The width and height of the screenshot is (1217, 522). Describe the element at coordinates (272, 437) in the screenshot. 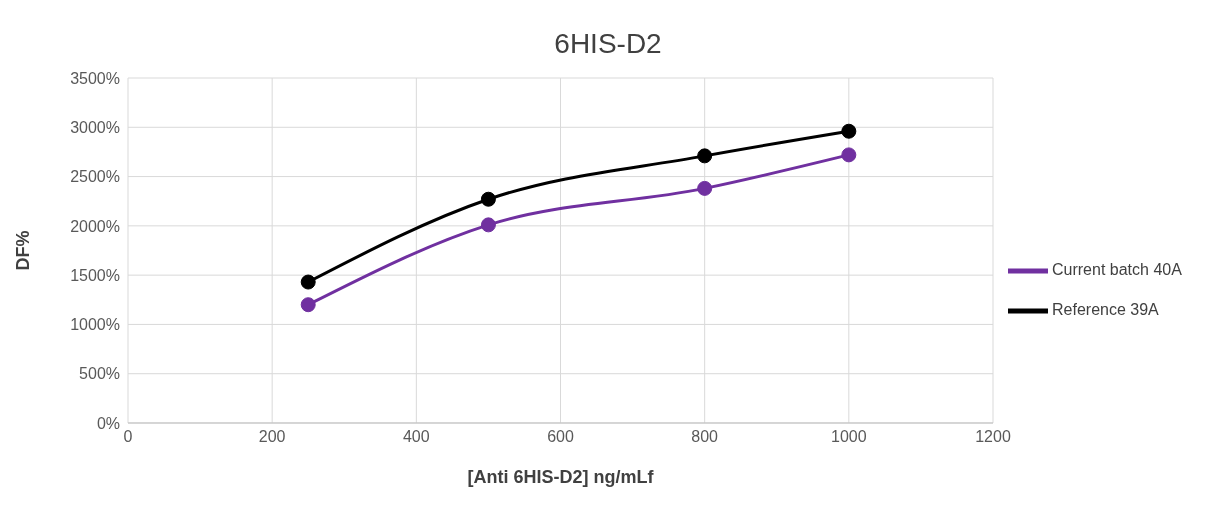

I see `x-tick-label: 200` at that location.